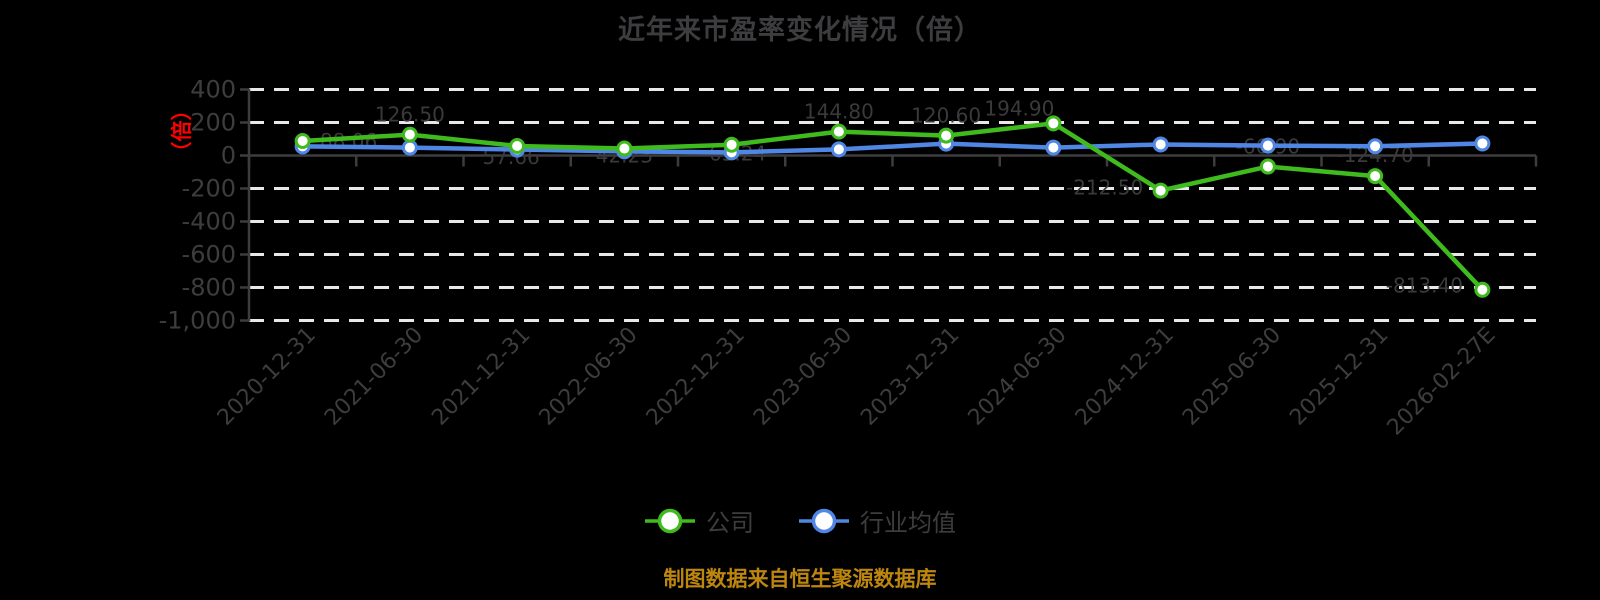 This screenshot has height=600, width=1600. What do you see at coordinates (908, 523) in the screenshot?
I see `legend-label-industry: 行业均值` at bounding box center [908, 523].